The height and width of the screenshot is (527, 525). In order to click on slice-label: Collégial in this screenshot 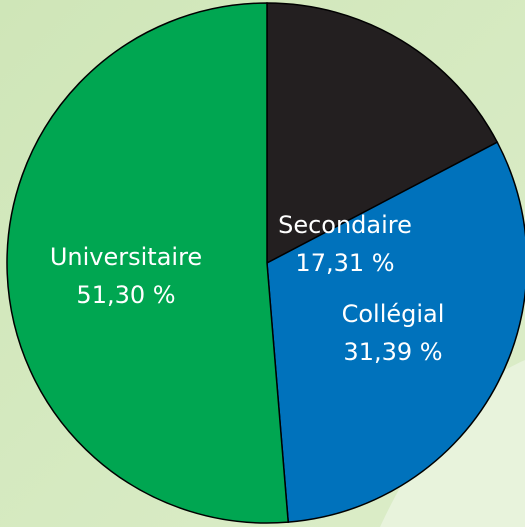, I will do `click(393, 314)`.